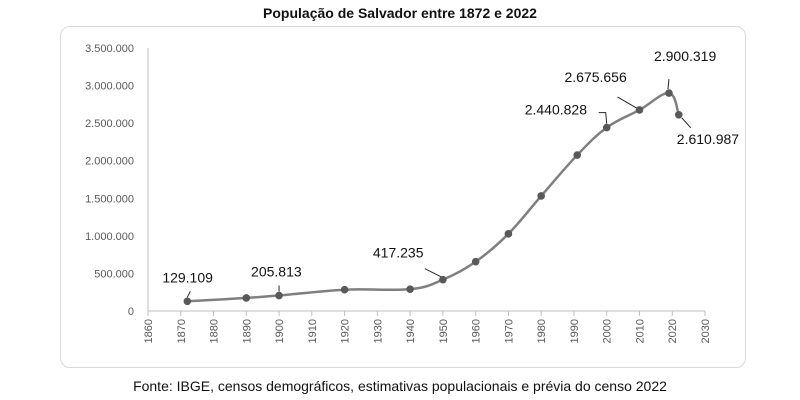  Describe the element at coordinates (109, 87) in the screenshot. I see `y-tick-label: 3.000.000` at that location.